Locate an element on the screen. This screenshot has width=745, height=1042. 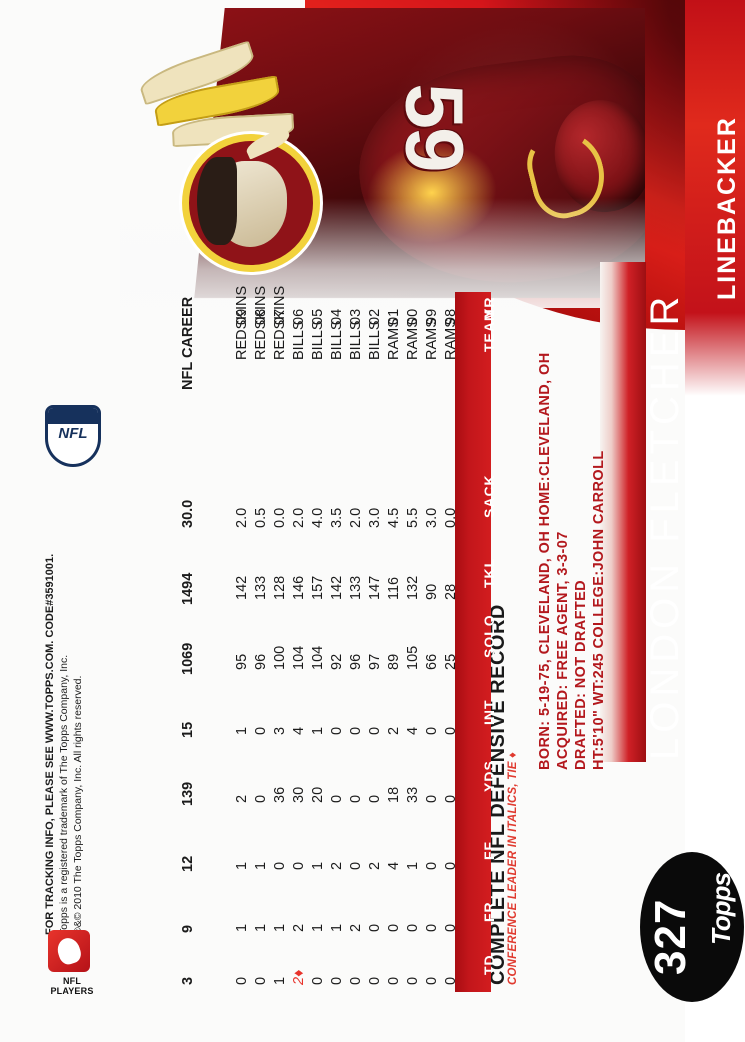
nflpa-figure-icon is located at coordinates (69, 951).